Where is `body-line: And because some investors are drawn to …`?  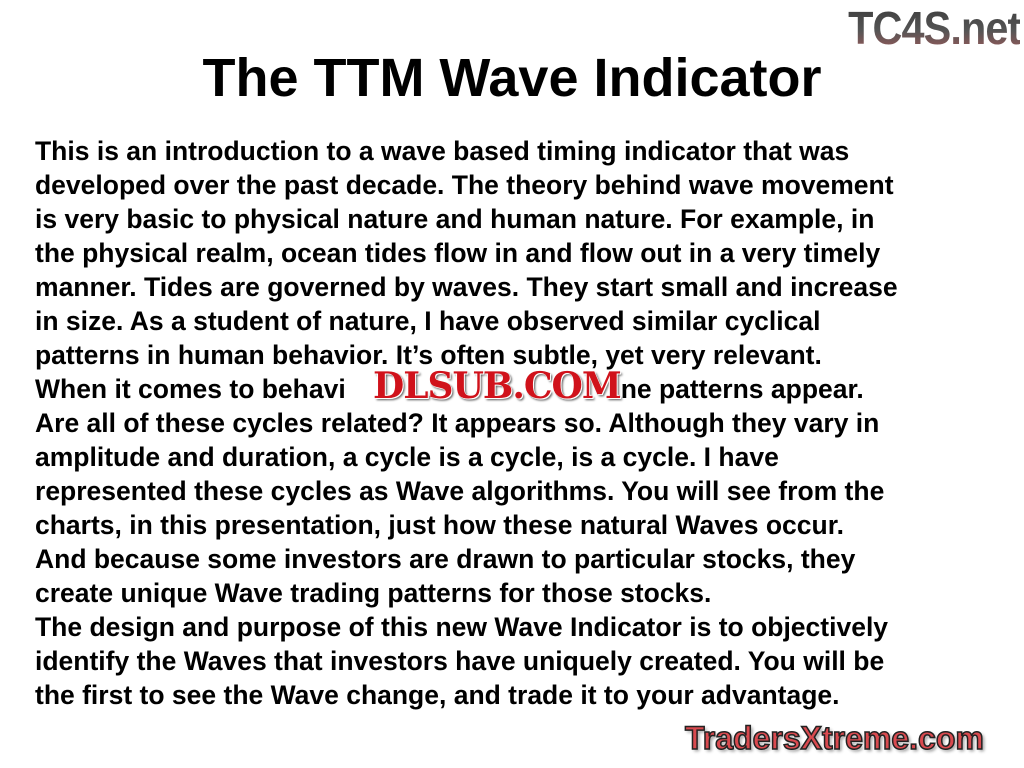 body-line: And because some investors are drawn to … is located at coordinates (445, 559).